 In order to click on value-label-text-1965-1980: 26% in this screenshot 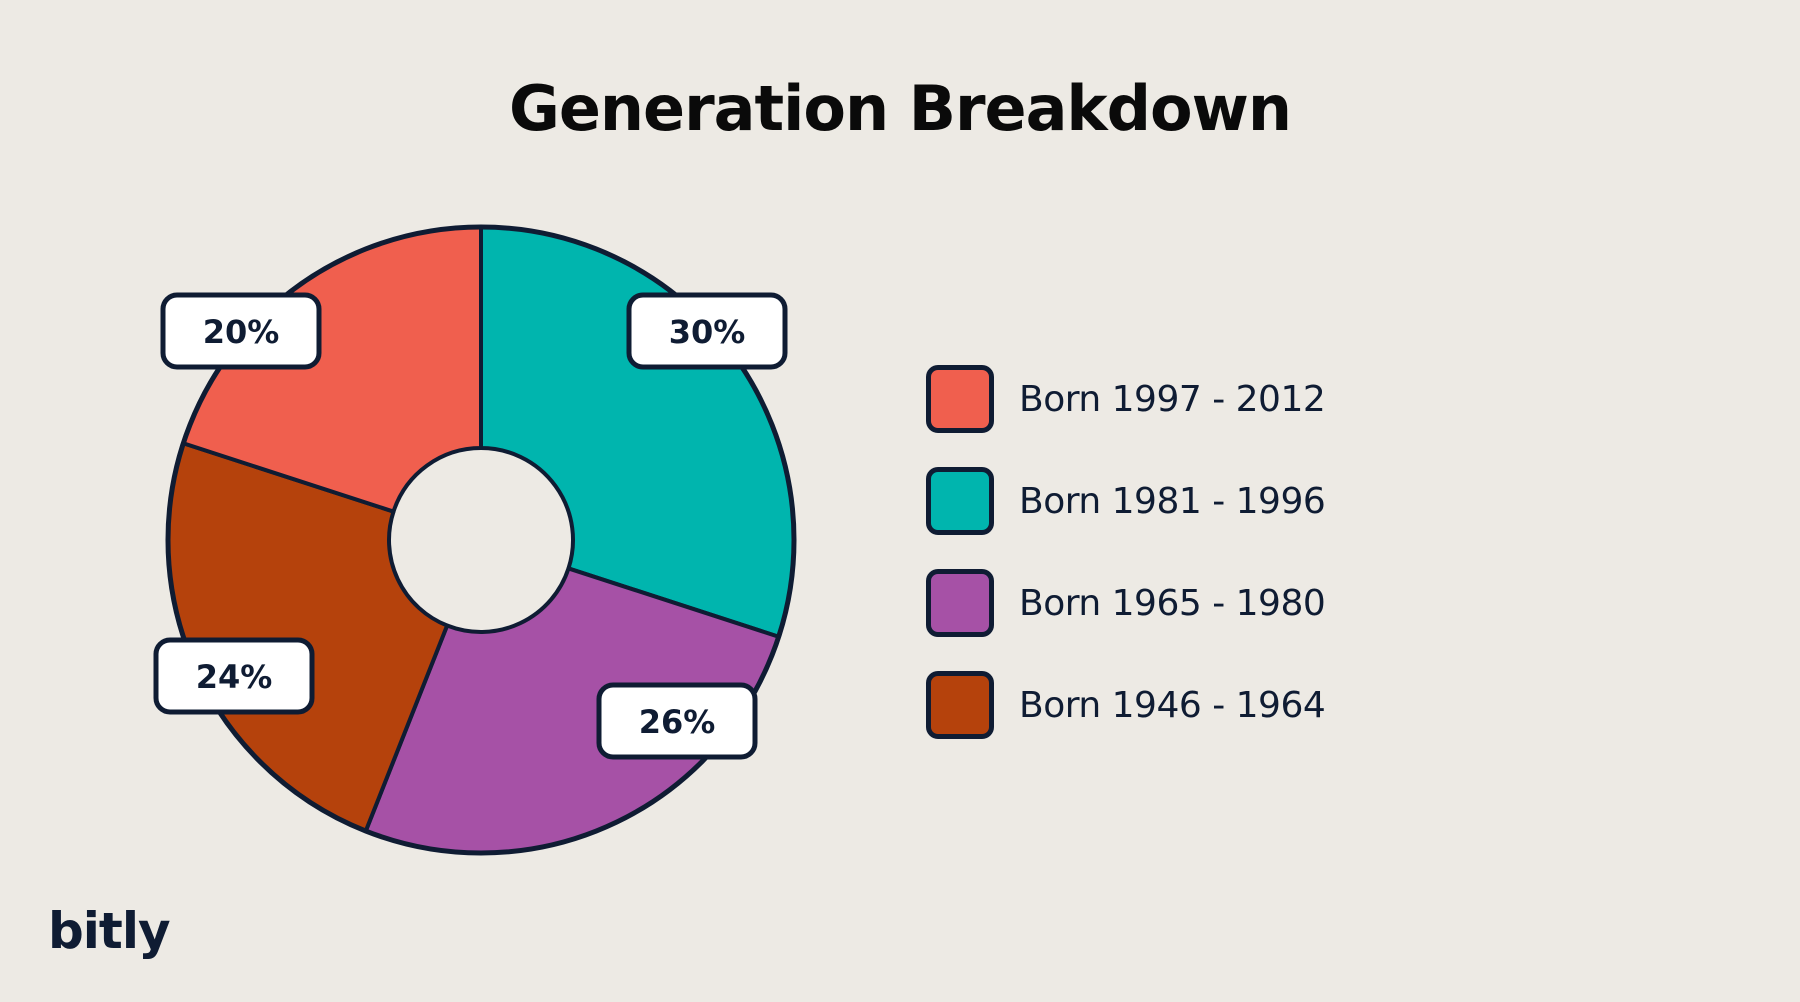, I will do `click(677, 722)`.